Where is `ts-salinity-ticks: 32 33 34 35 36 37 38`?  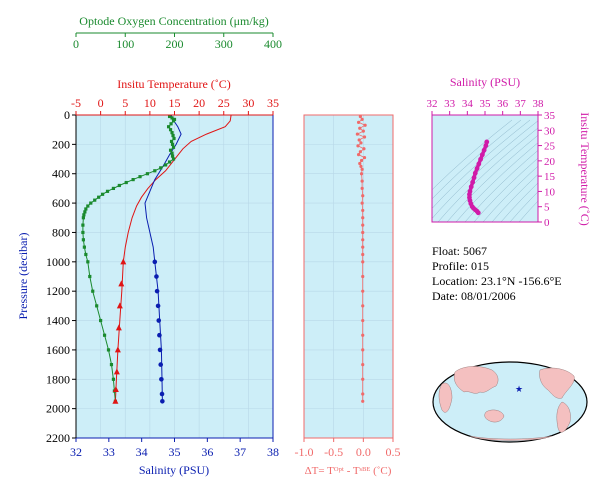 ts-salinity-ticks: 32 33 34 35 36 37 38 is located at coordinates (485, 106).